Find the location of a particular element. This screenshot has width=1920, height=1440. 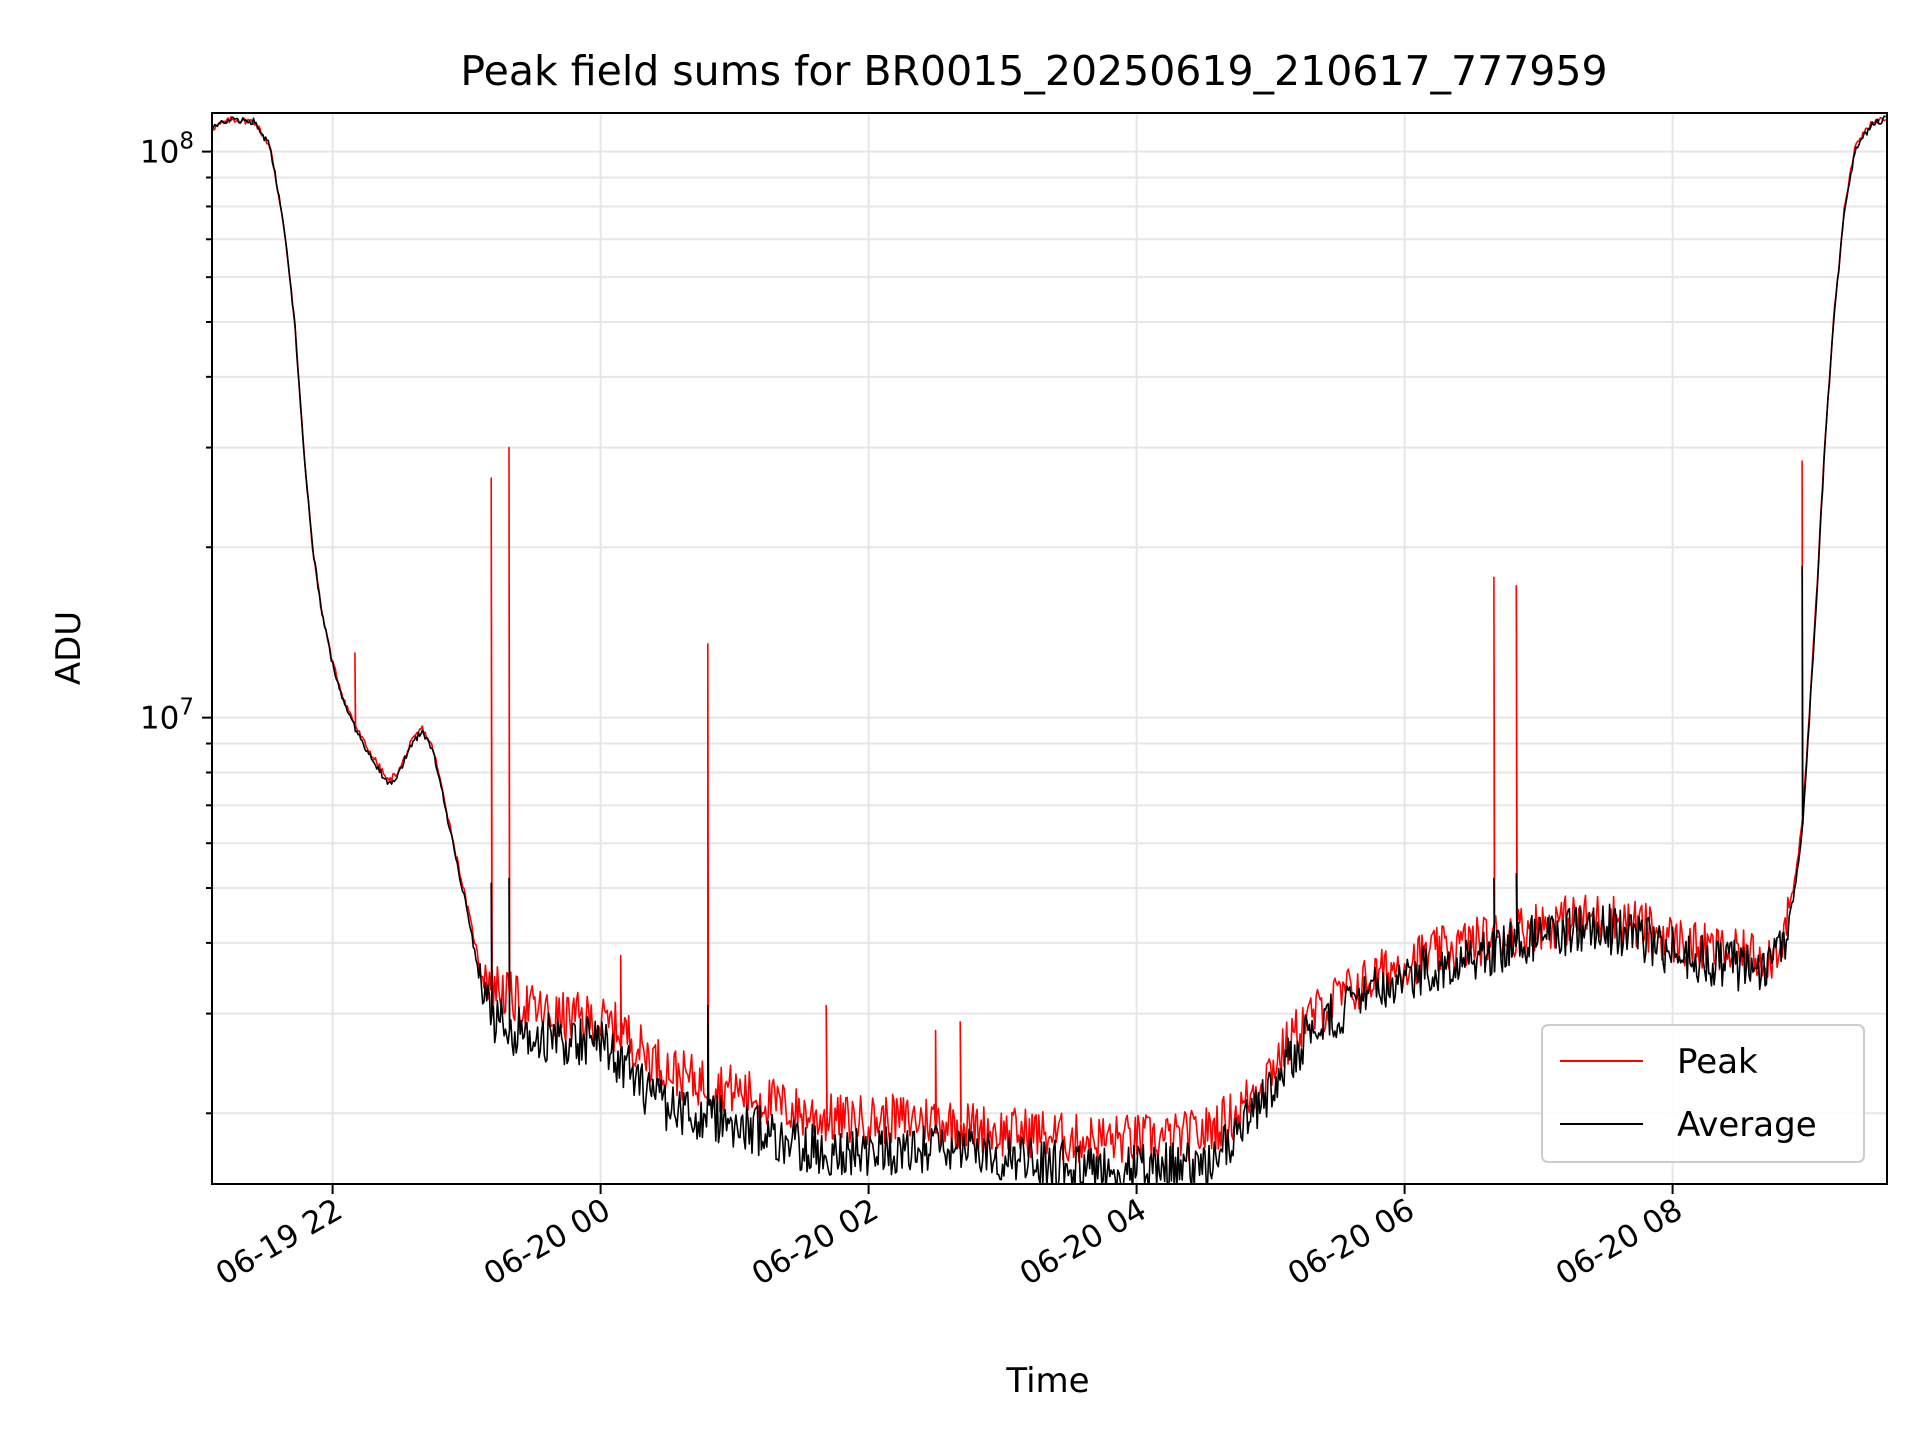

legend-box is located at coordinates (1703, 1093).